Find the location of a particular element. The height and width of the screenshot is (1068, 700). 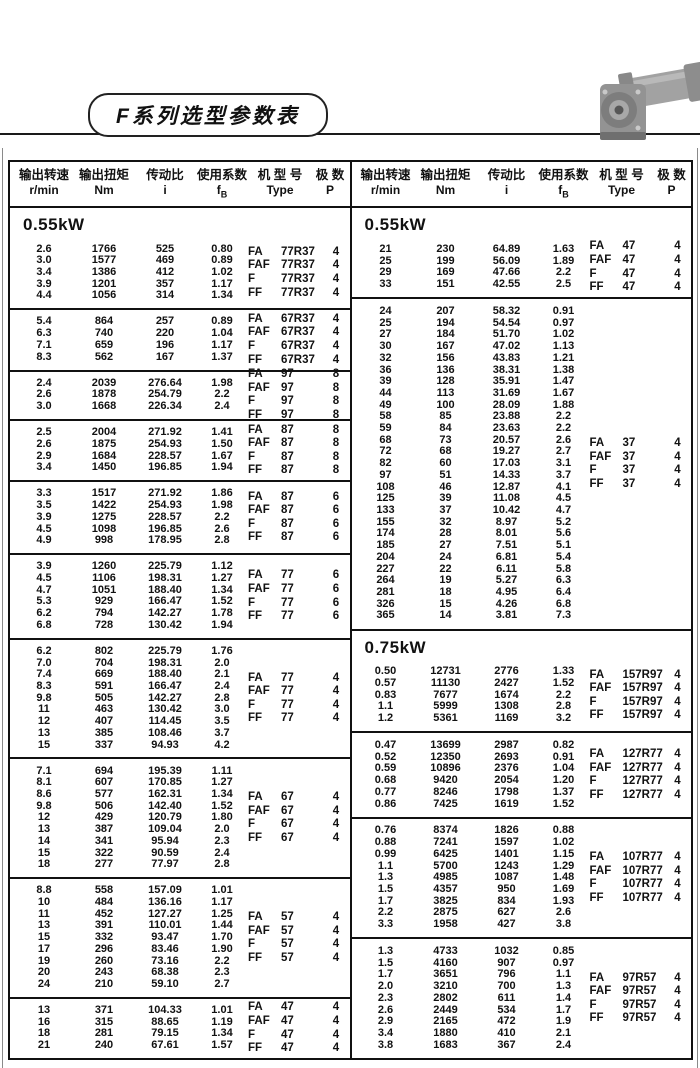

table-row: 36 136 38.31 1.38 is located at coordinates (471, 370).